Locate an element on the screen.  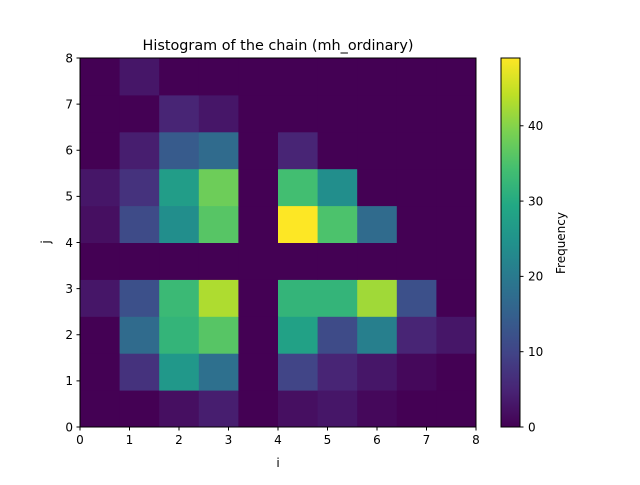
x-tick-label: 5 is located at coordinates (328, 440).